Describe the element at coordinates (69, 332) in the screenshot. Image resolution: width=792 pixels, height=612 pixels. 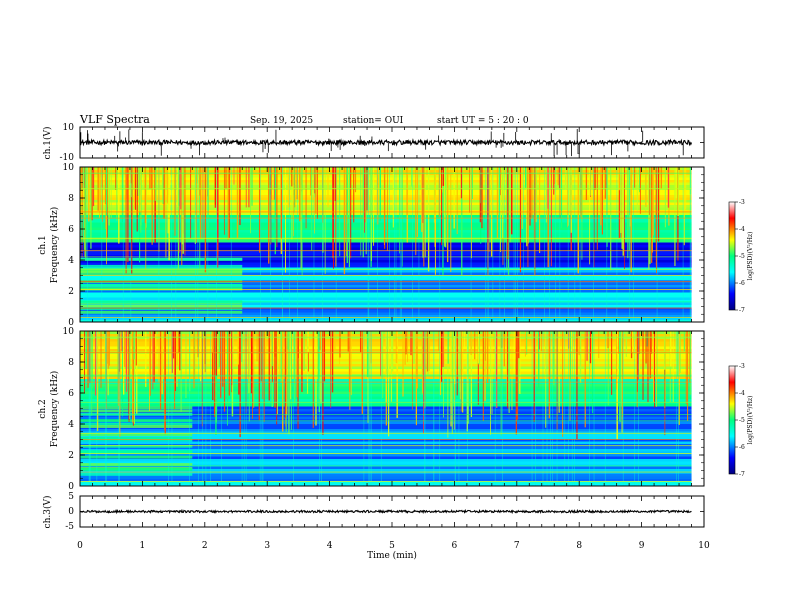
I see `y-tick-label: 10` at that location.